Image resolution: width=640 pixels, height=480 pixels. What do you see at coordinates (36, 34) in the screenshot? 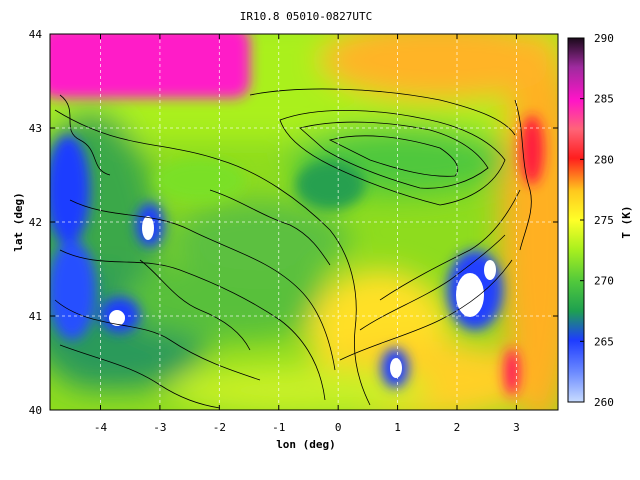
I see `y-tick-label: 44` at bounding box center [36, 34].